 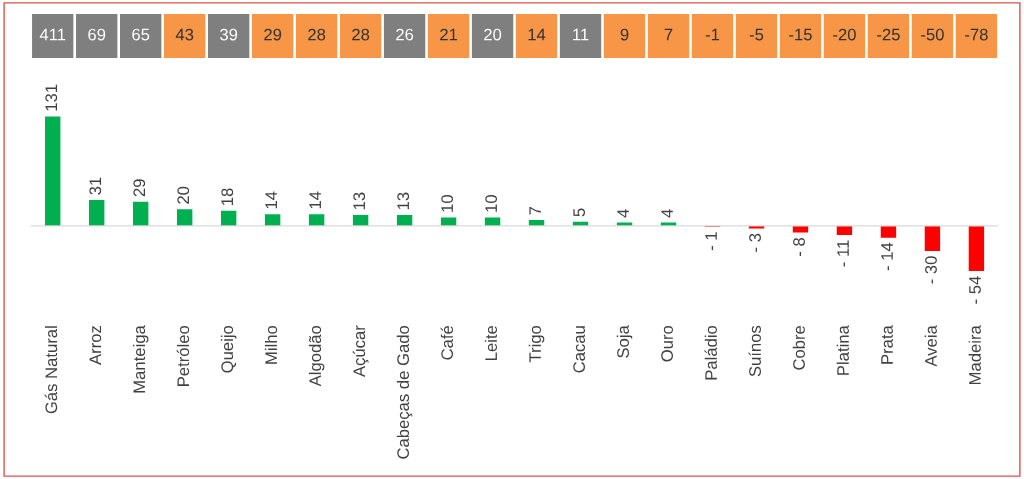 What do you see at coordinates (316, 356) in the screenshot?
I see `x-tick-label: Algodão` at bounding box center [316, 356].